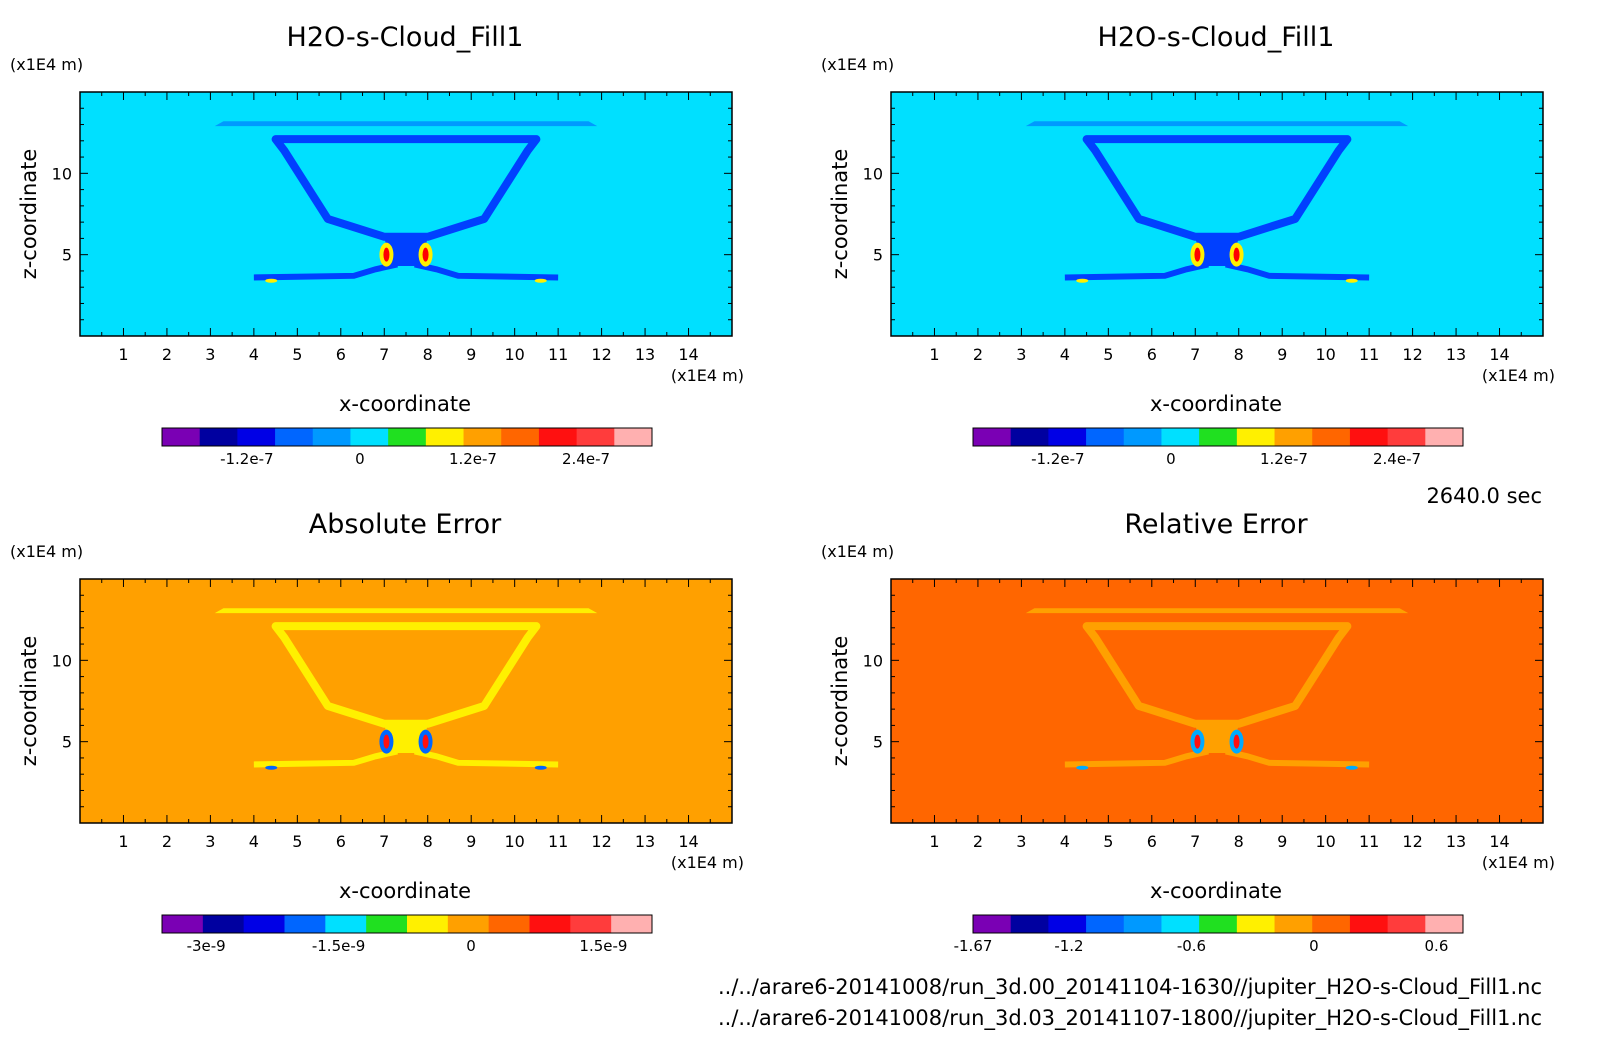  What do you see at coordinates (29, 701) in the screenshot?
I see `y-axis-label: z-coordinate` at bounding box center [29, 701].